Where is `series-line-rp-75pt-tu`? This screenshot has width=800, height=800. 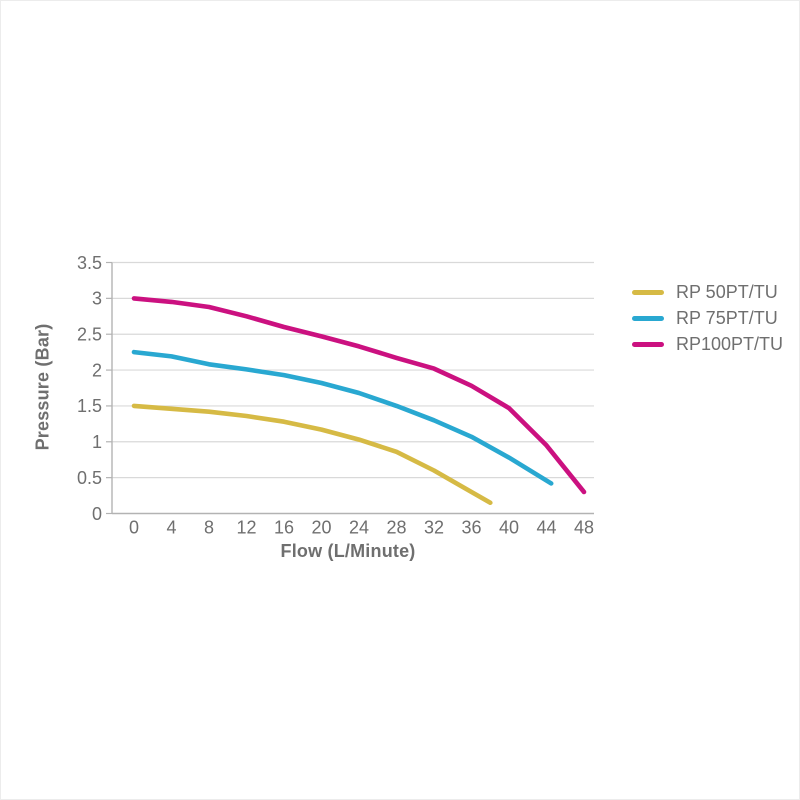
series-line-rp-75pt-tu is located at coordinates (342, 417).